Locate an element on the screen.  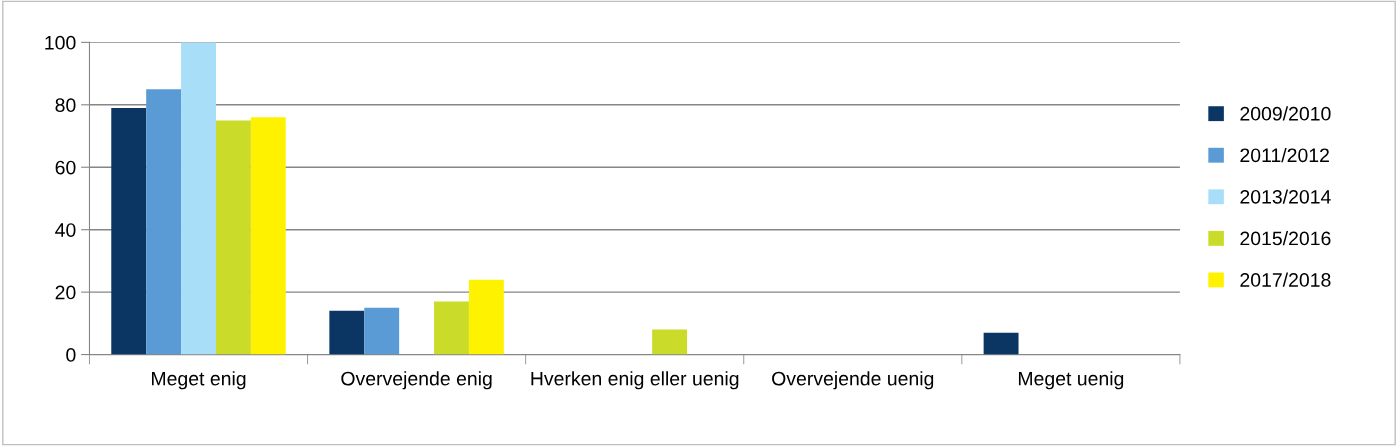
legend-label: 2011/2012 is located at coordinates (1284, 155).